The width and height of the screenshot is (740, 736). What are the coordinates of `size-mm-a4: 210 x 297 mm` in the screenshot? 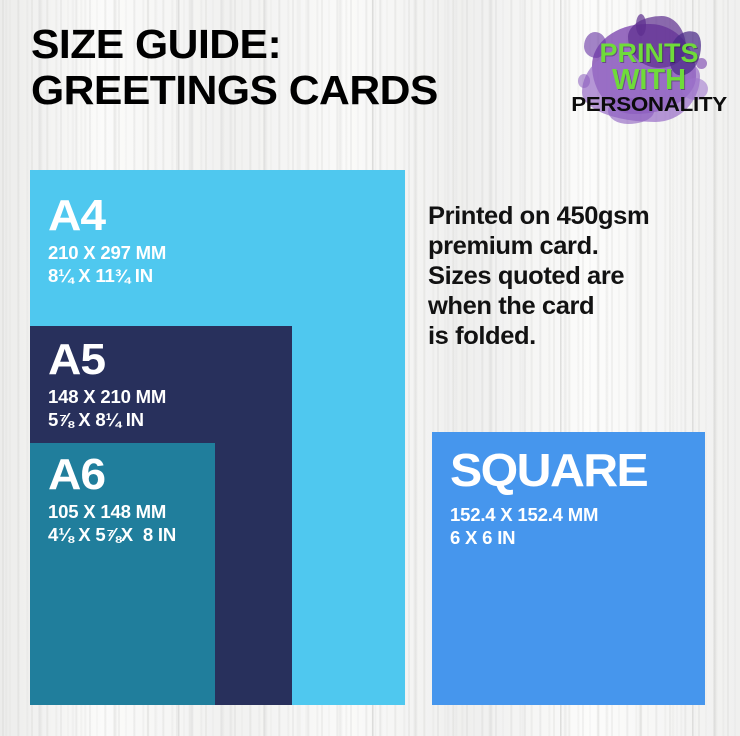 It's located at (107, 253).